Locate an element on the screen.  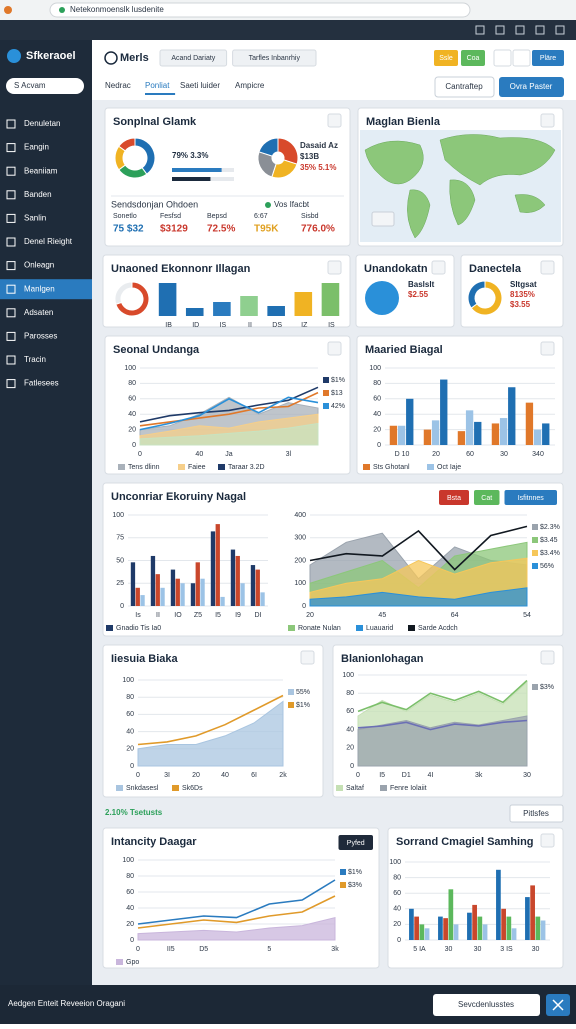
nav-item: Eangin is located at coordinates (36, 147).